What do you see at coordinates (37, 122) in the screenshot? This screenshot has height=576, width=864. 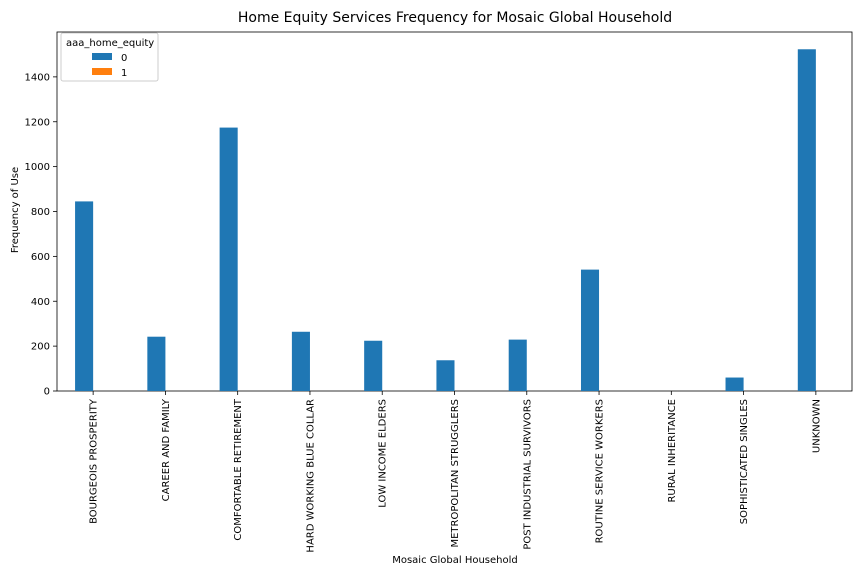 I see `y-tick-label: 1200` at bounding box center [37, 122].